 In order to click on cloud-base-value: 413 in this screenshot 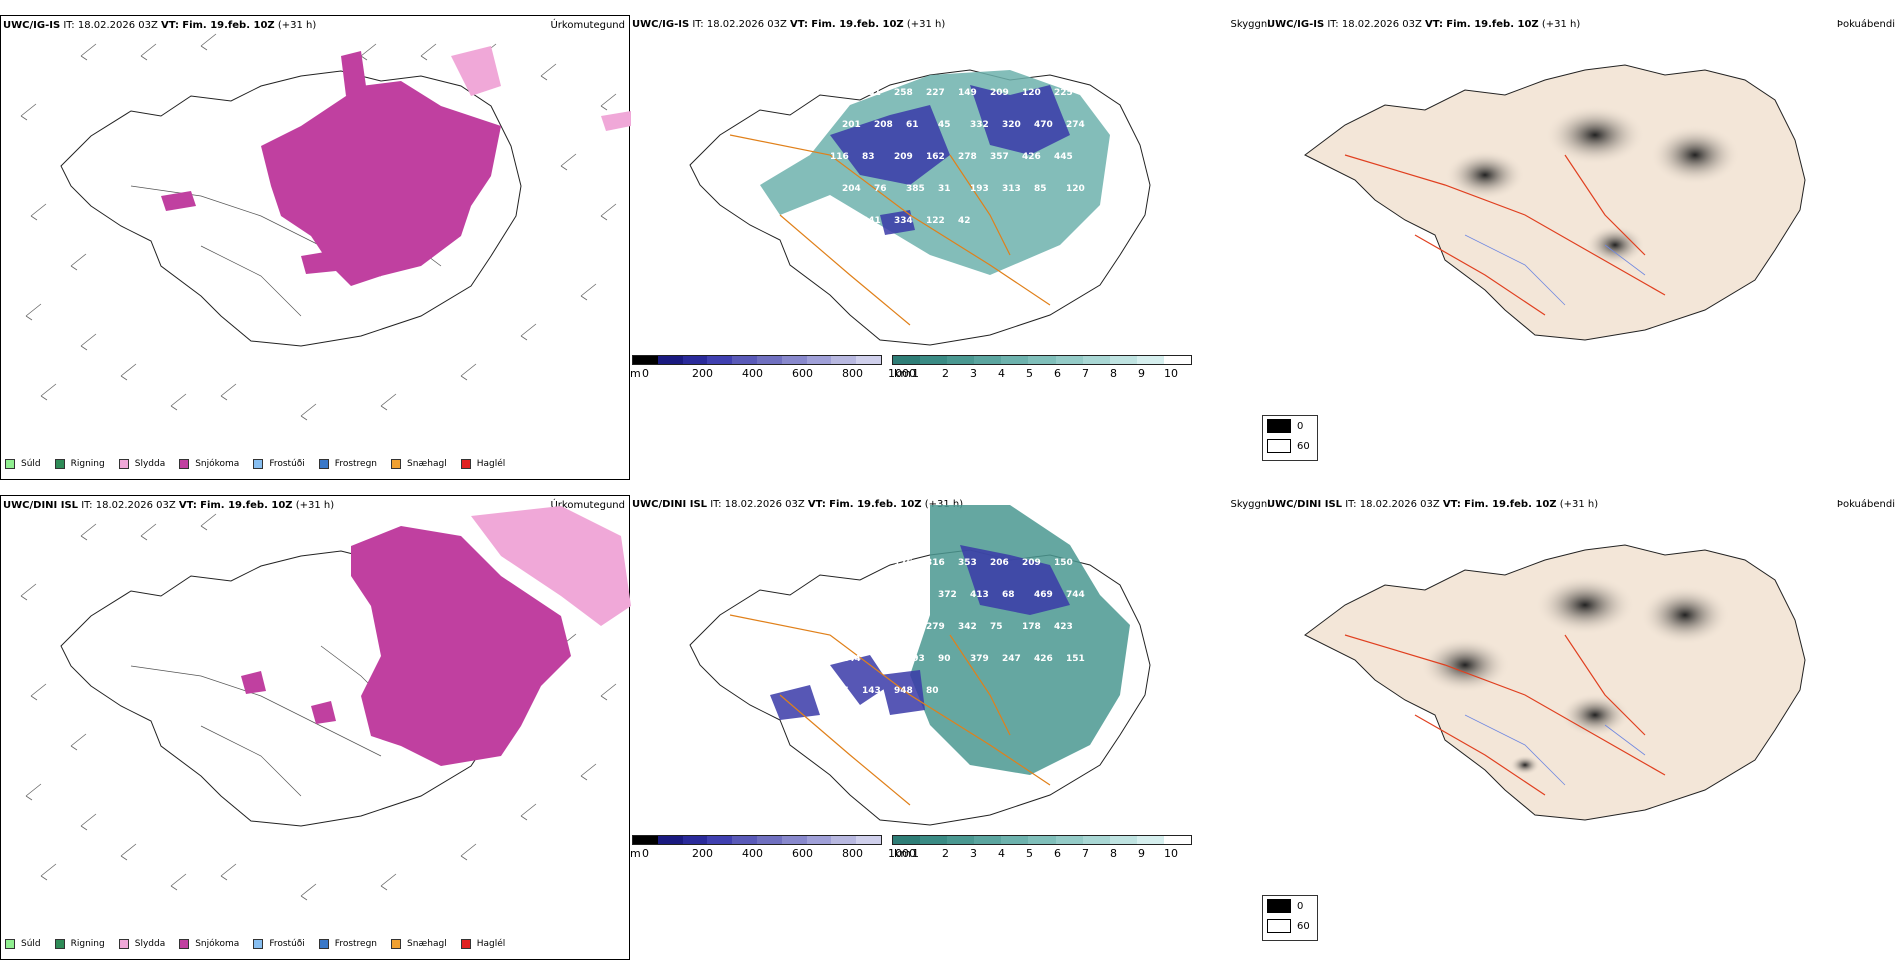, I will do `click(979, 595)`.